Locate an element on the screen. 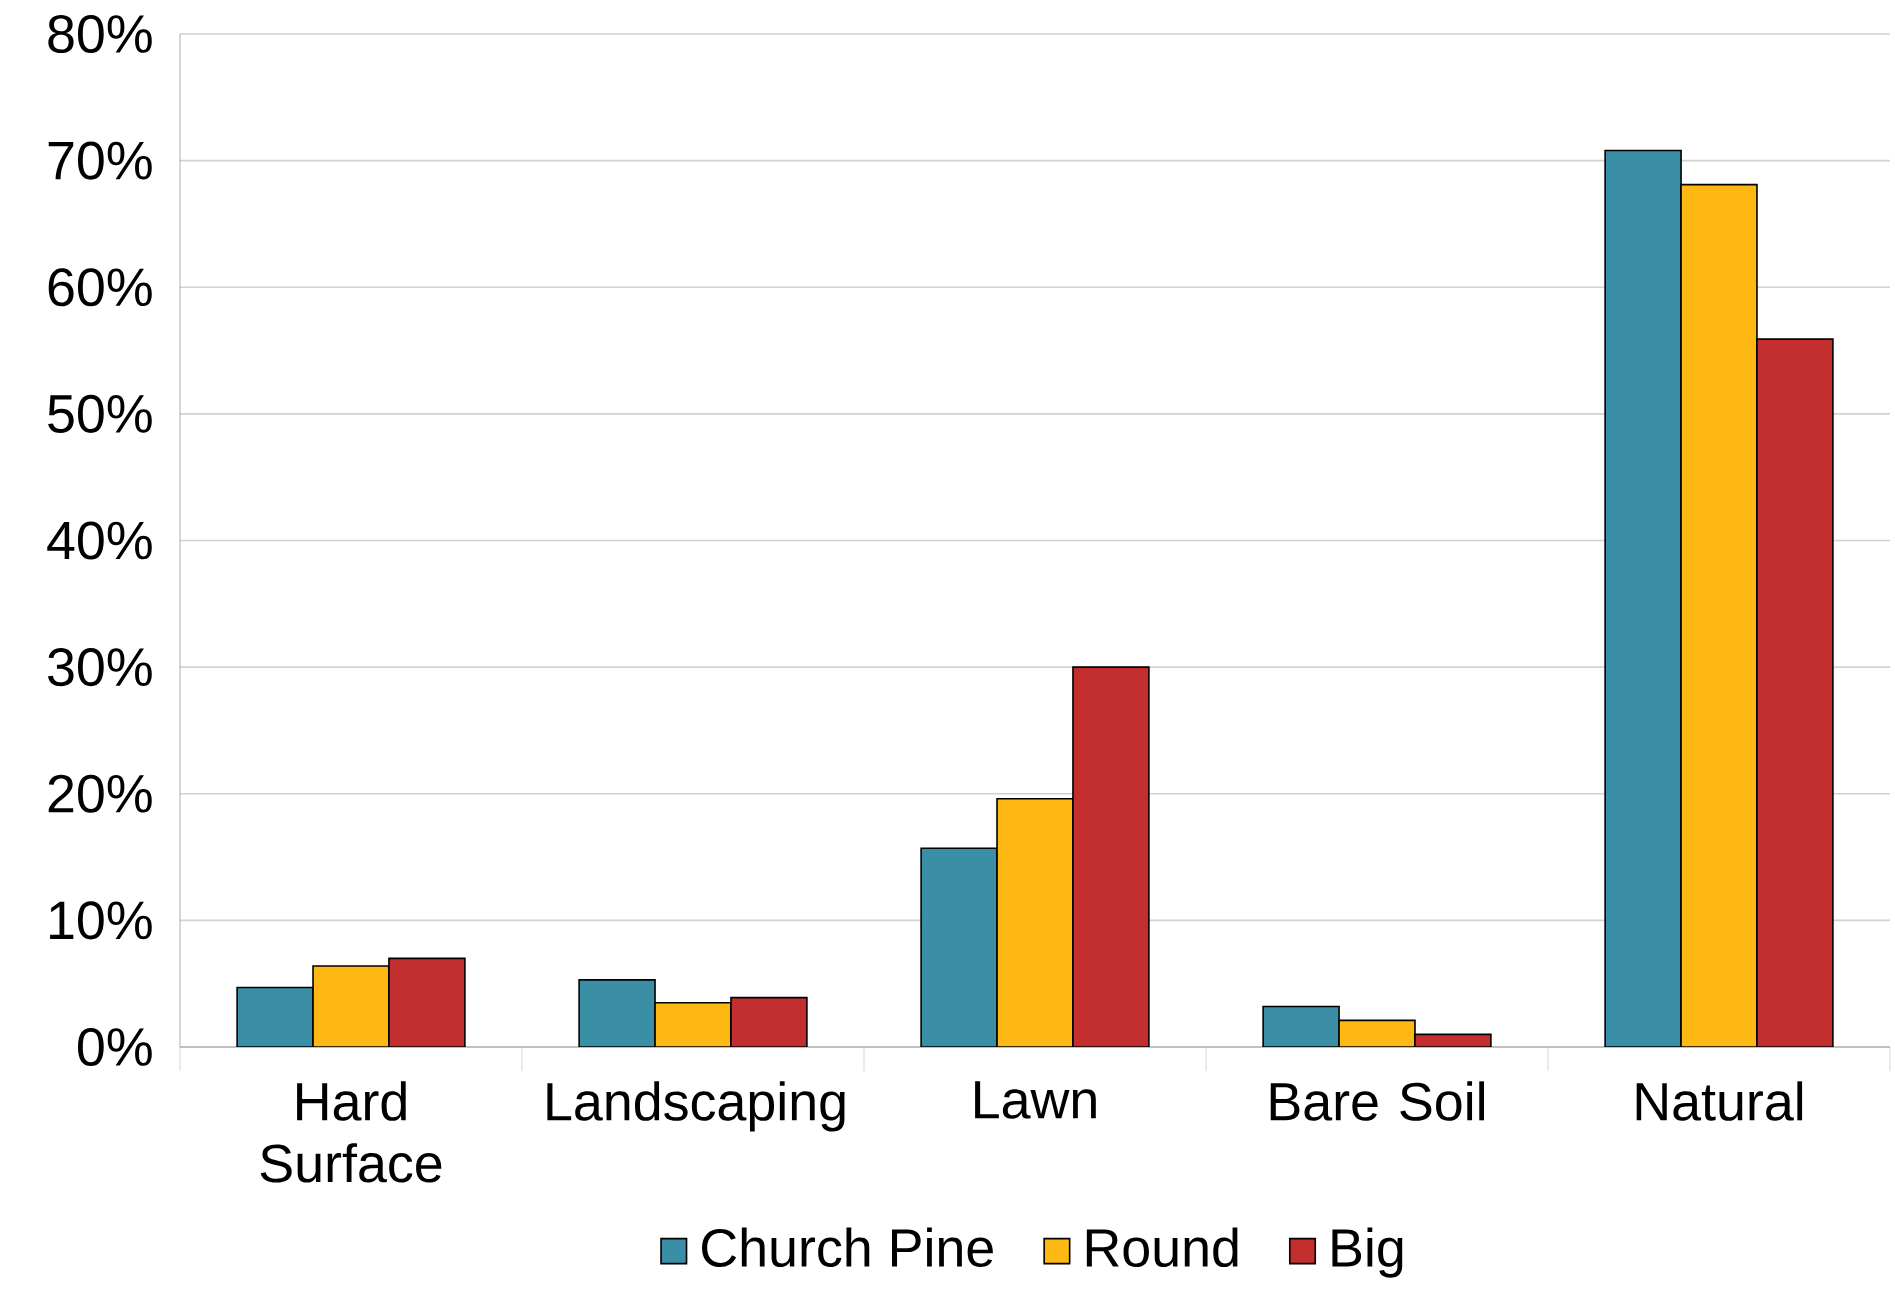 Image resolution: width=1895 pixels, height=1303 pixels. y-tick-label: 80% is located at coordinates (100, 34).